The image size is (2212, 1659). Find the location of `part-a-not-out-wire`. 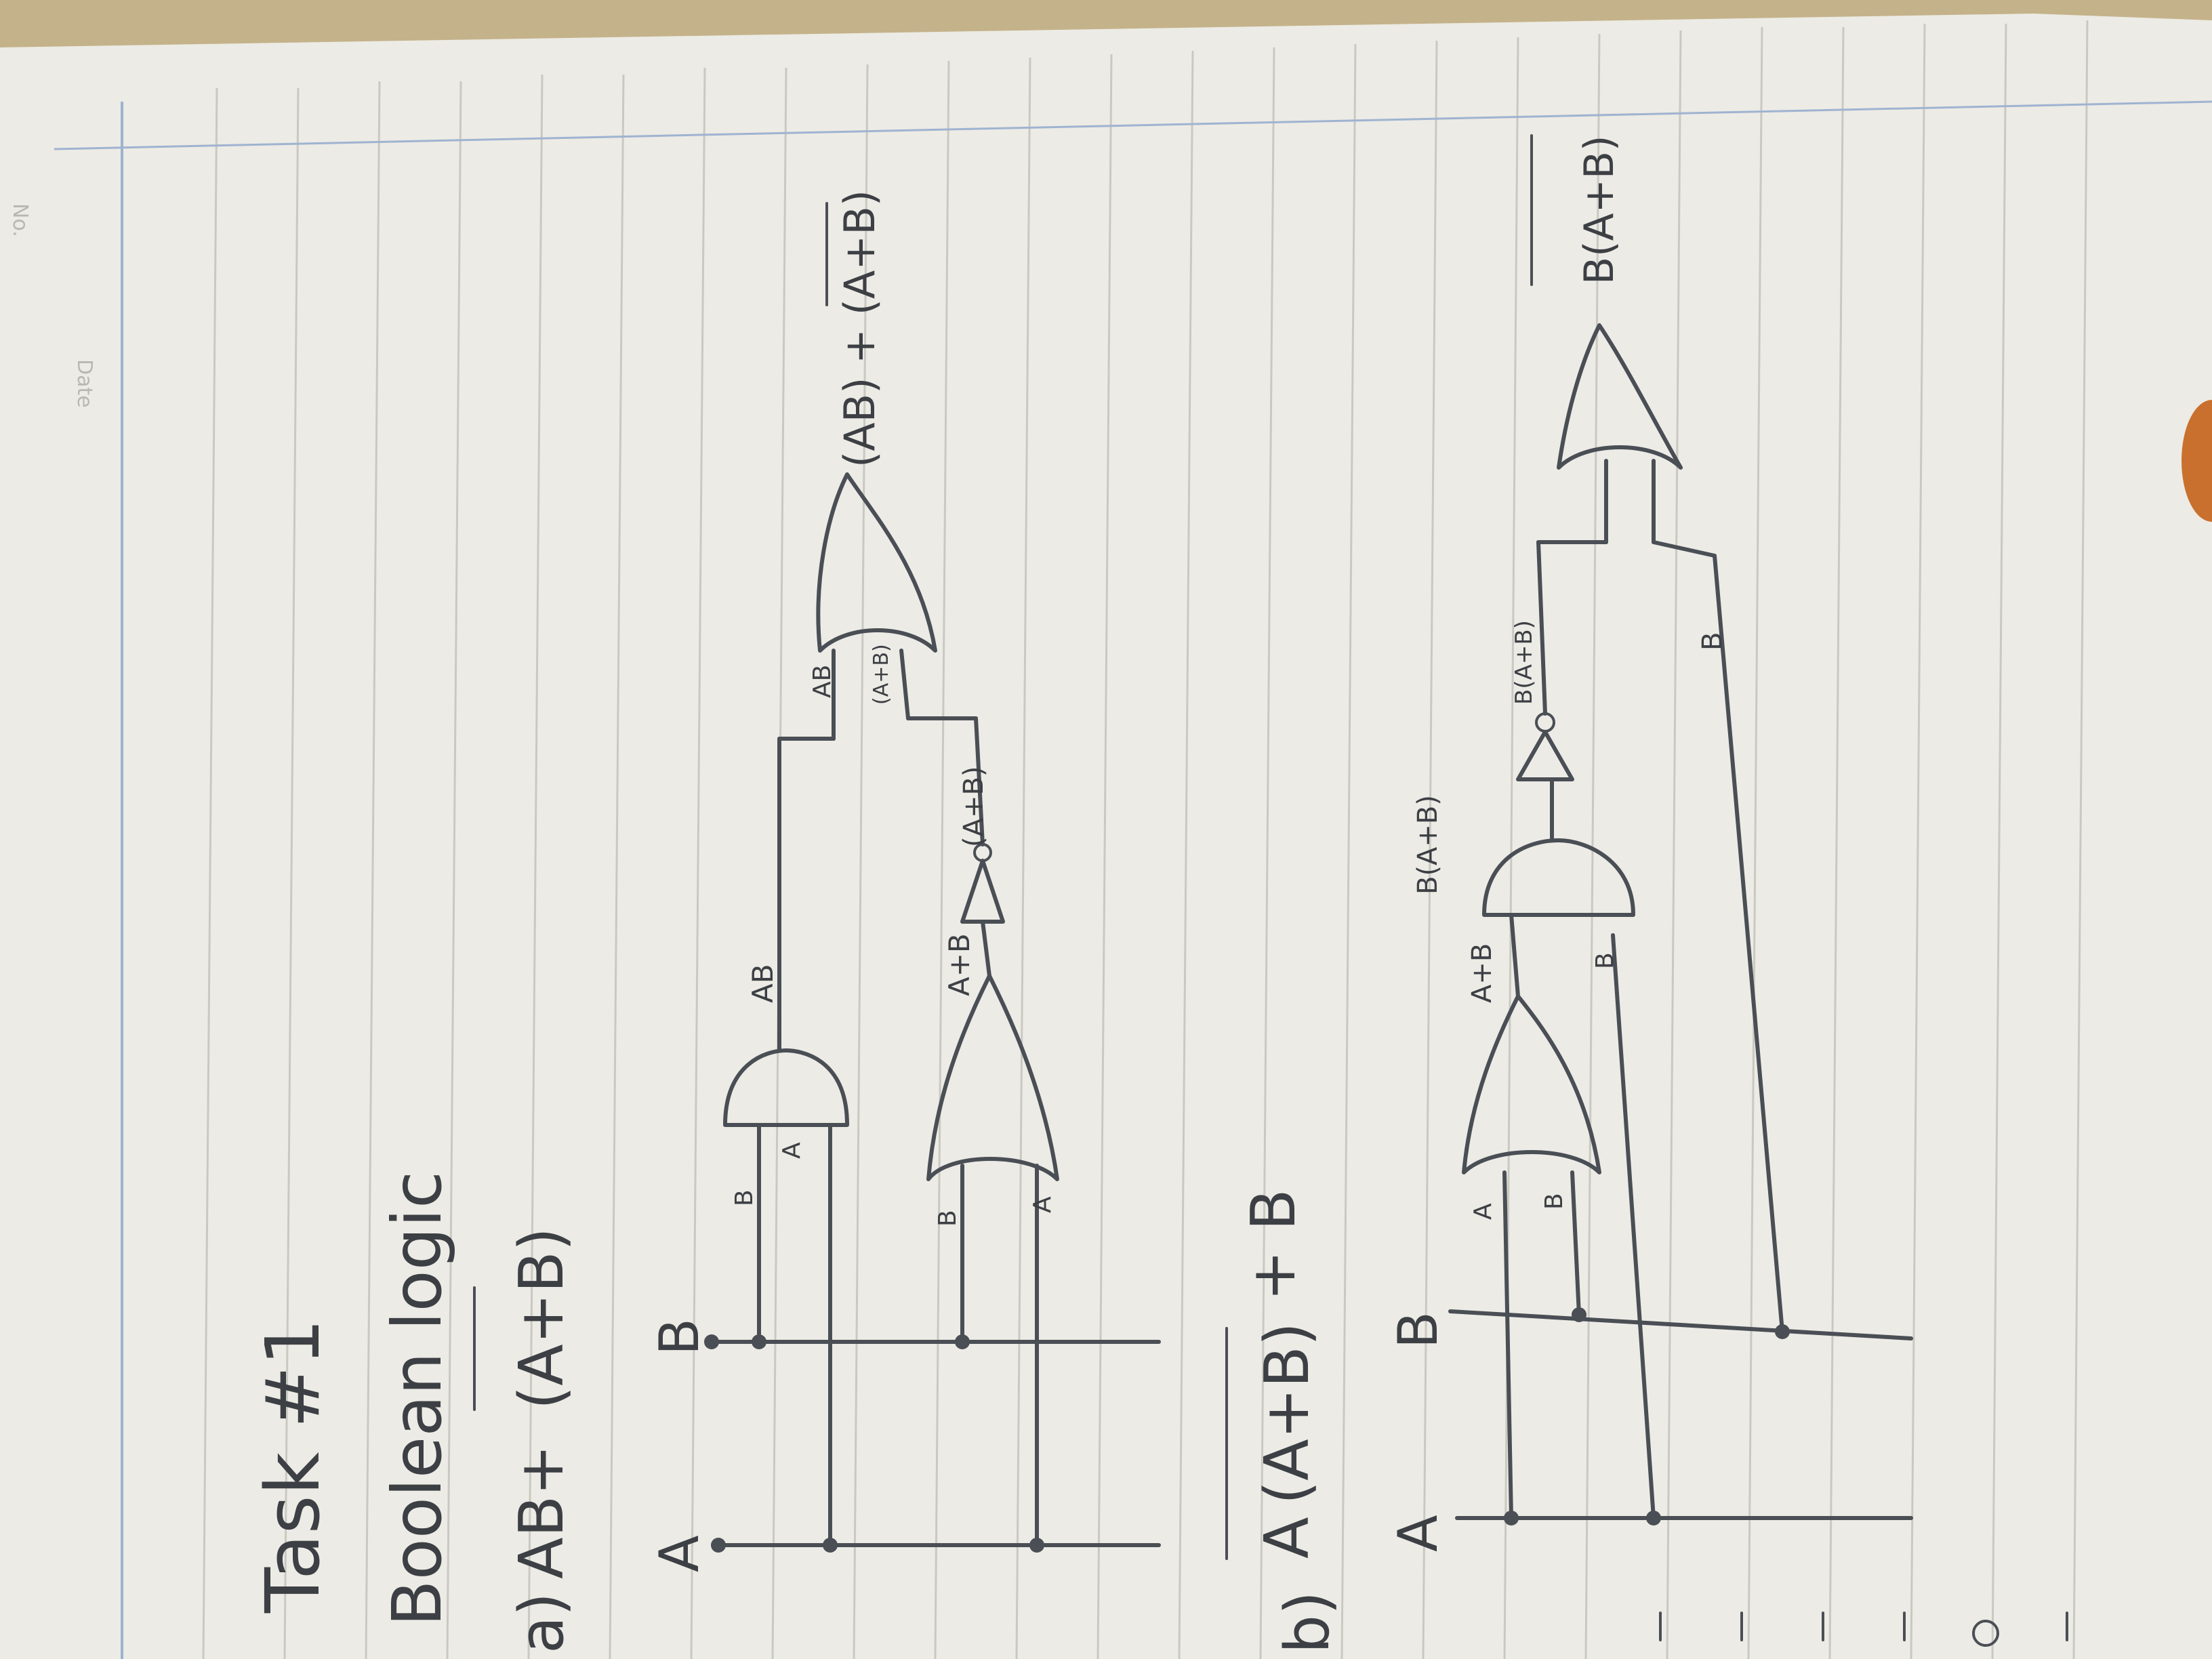

part-a-not-out-wire is located at coordinates (980, 781).